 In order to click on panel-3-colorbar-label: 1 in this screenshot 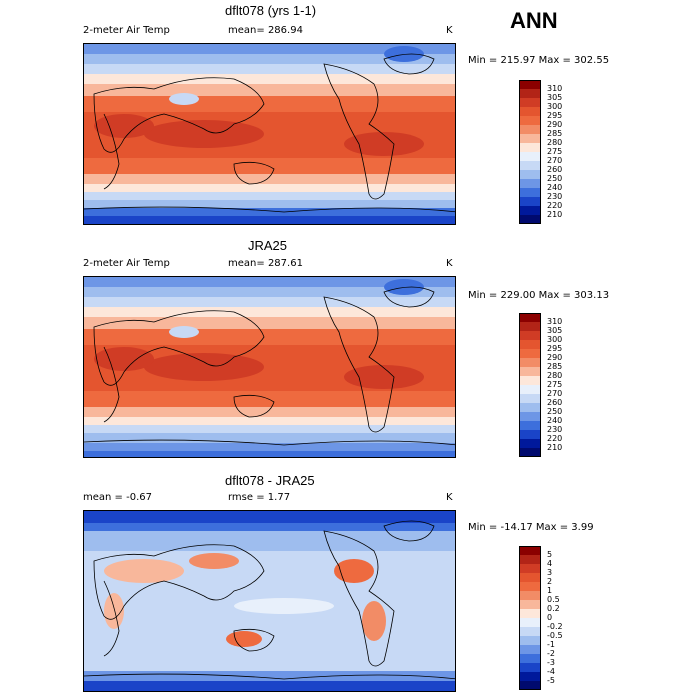, I will do `click(550, 590)`.